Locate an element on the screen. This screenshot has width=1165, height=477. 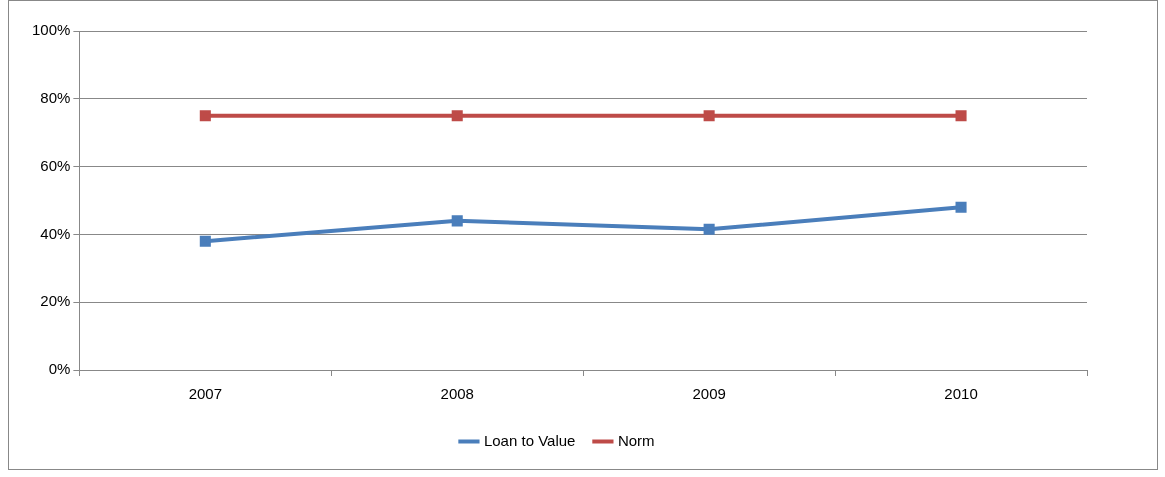
legend-label: Norm is located at coordinates (636, 440).